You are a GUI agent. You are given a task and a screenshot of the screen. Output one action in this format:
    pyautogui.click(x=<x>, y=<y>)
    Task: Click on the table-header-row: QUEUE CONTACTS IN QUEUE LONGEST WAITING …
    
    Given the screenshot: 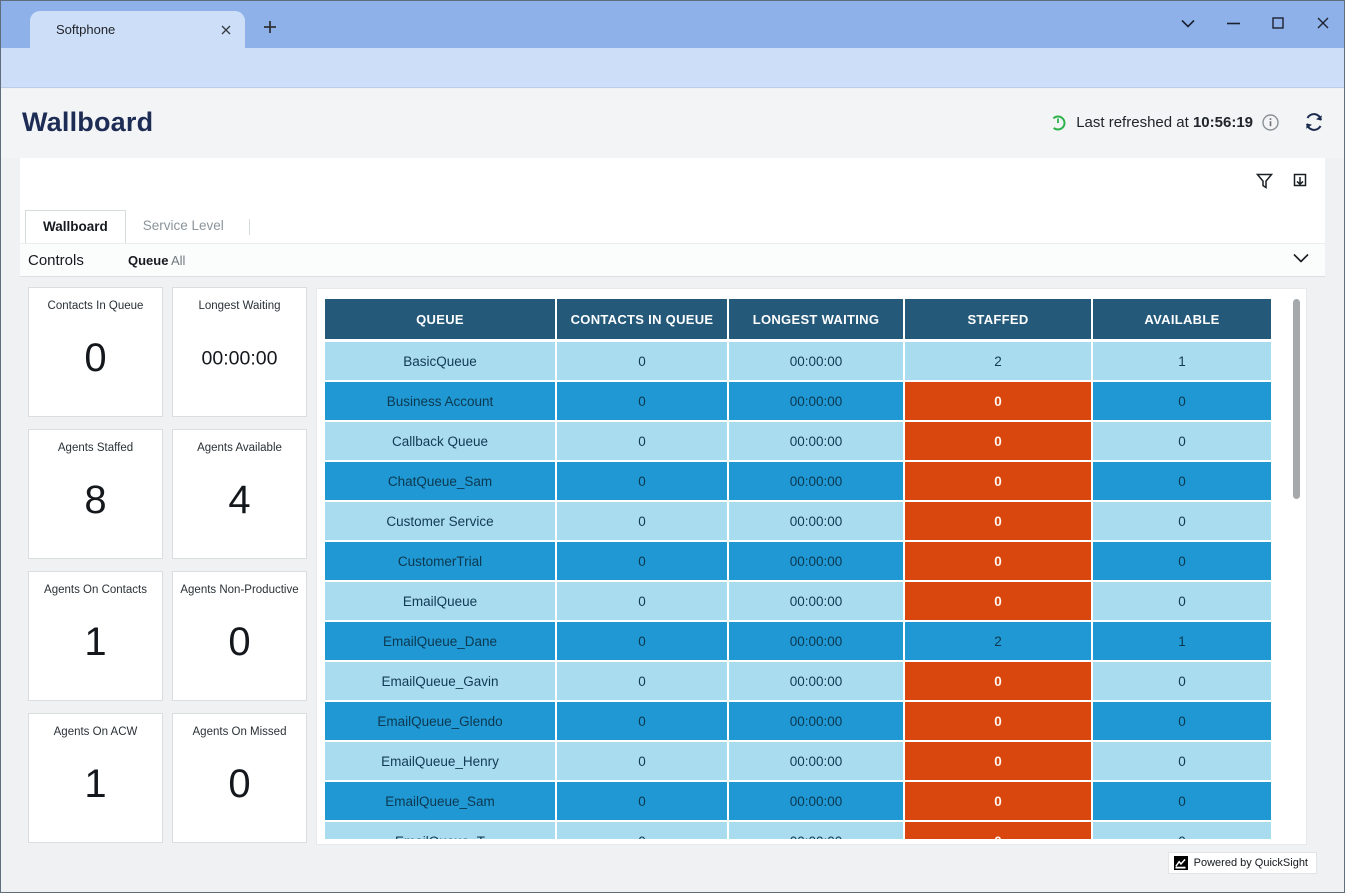 What is the action you would take?
    pyautogui.click(x=798, y=319)
    